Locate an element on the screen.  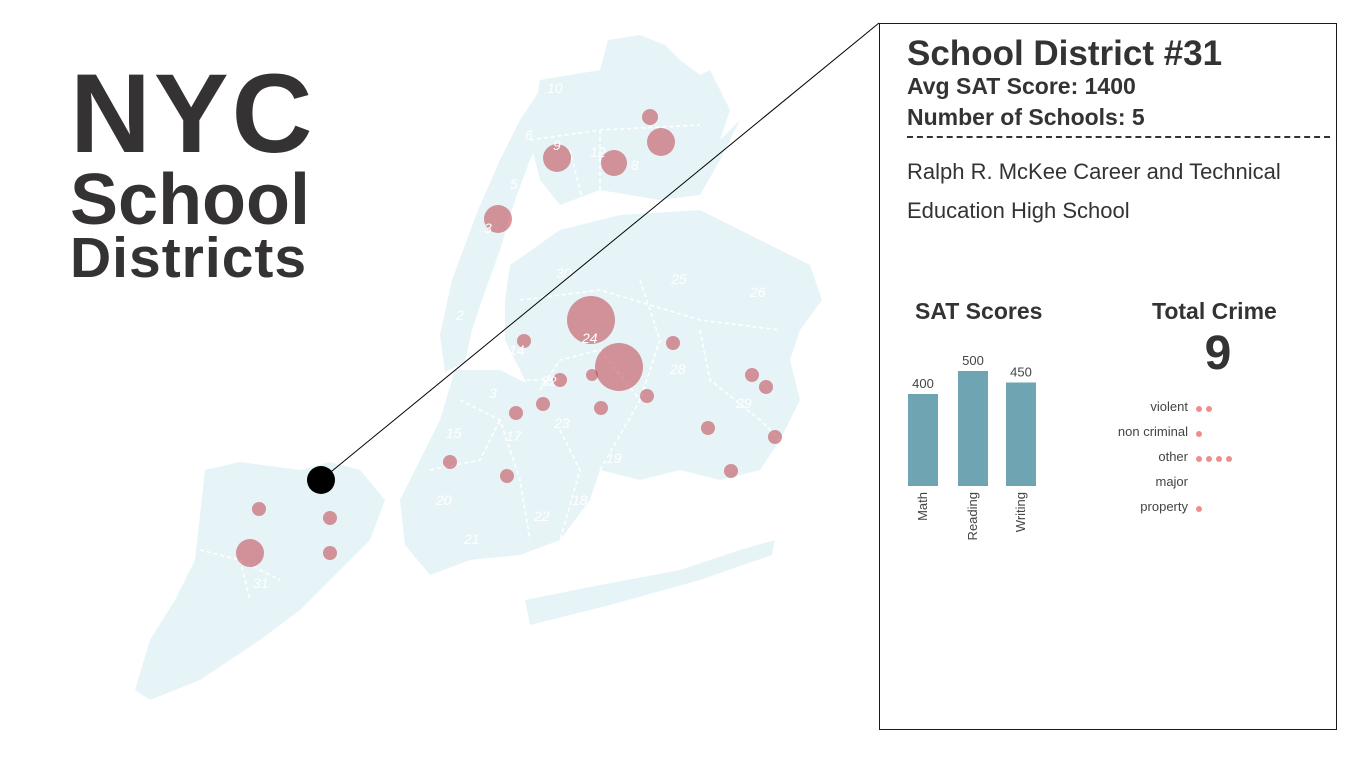
district-label: 22 is located at coordinates (541, 516).